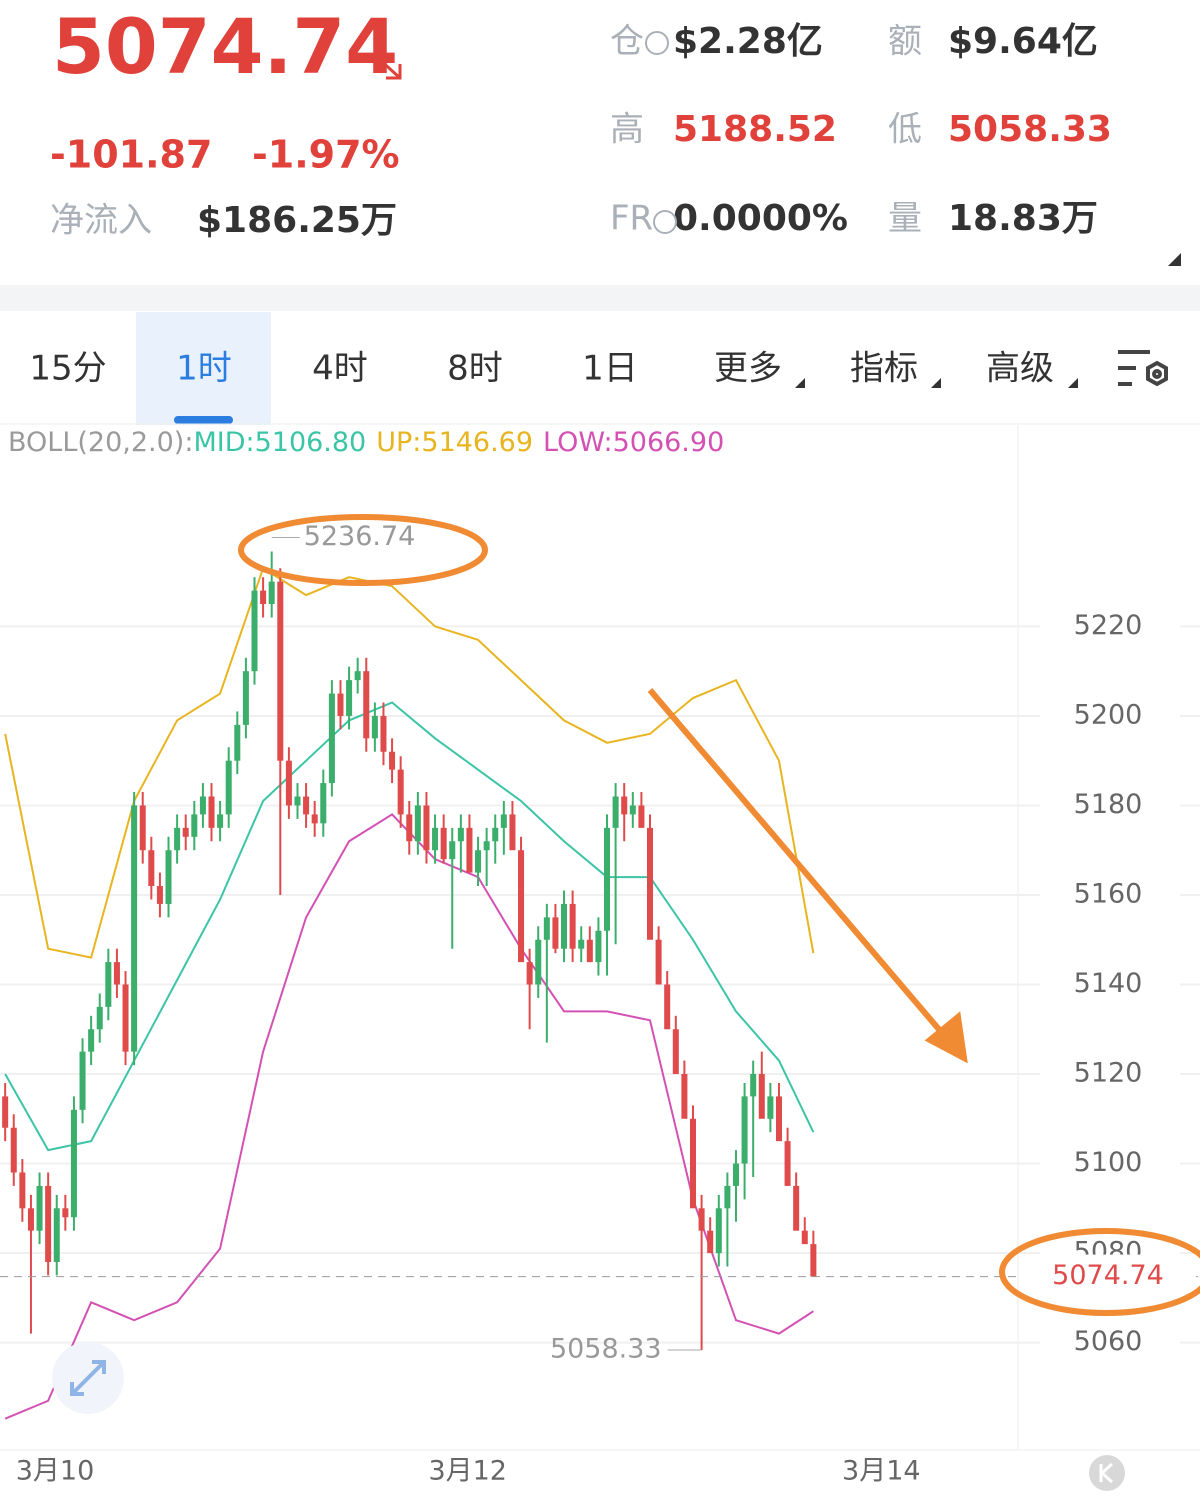 The width and height of the screenshot is (1200, 1499). Describe the element at coordinates (131, 155) in the screenshot. I see `change: -101.87` at that location.